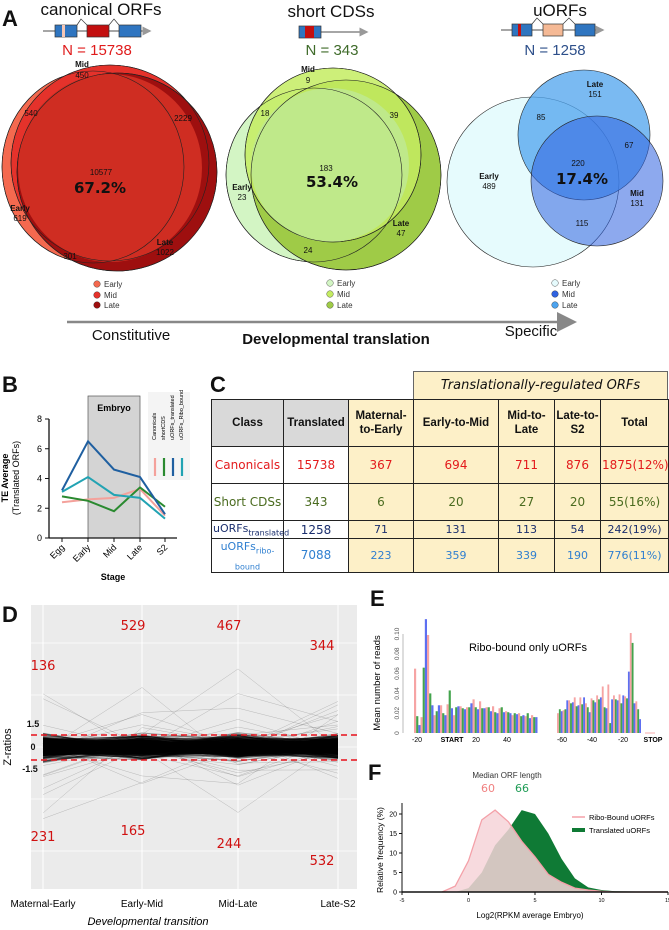 The image size is (669, 930). I want to click on gene-diagram-icon, so click(553, 27).